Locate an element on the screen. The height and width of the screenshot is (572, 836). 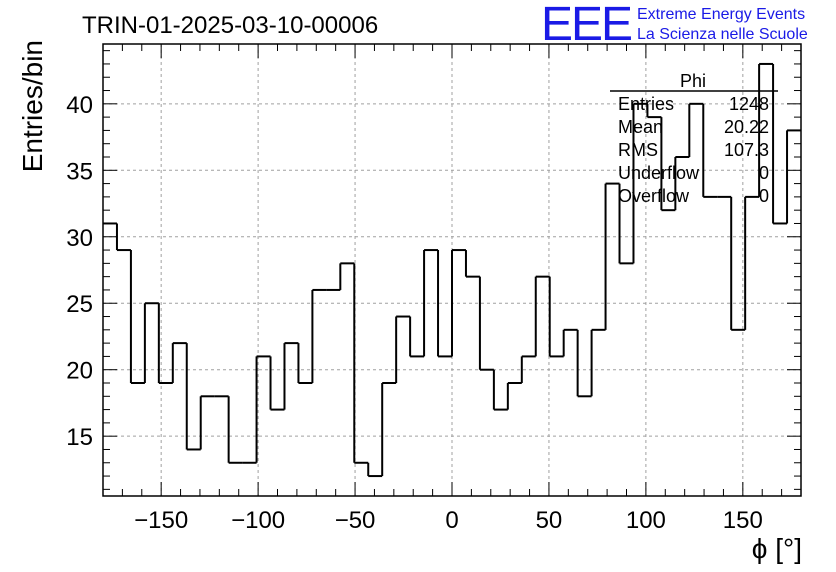
y-tick-label: 25 is located at coordinates (79, 304).